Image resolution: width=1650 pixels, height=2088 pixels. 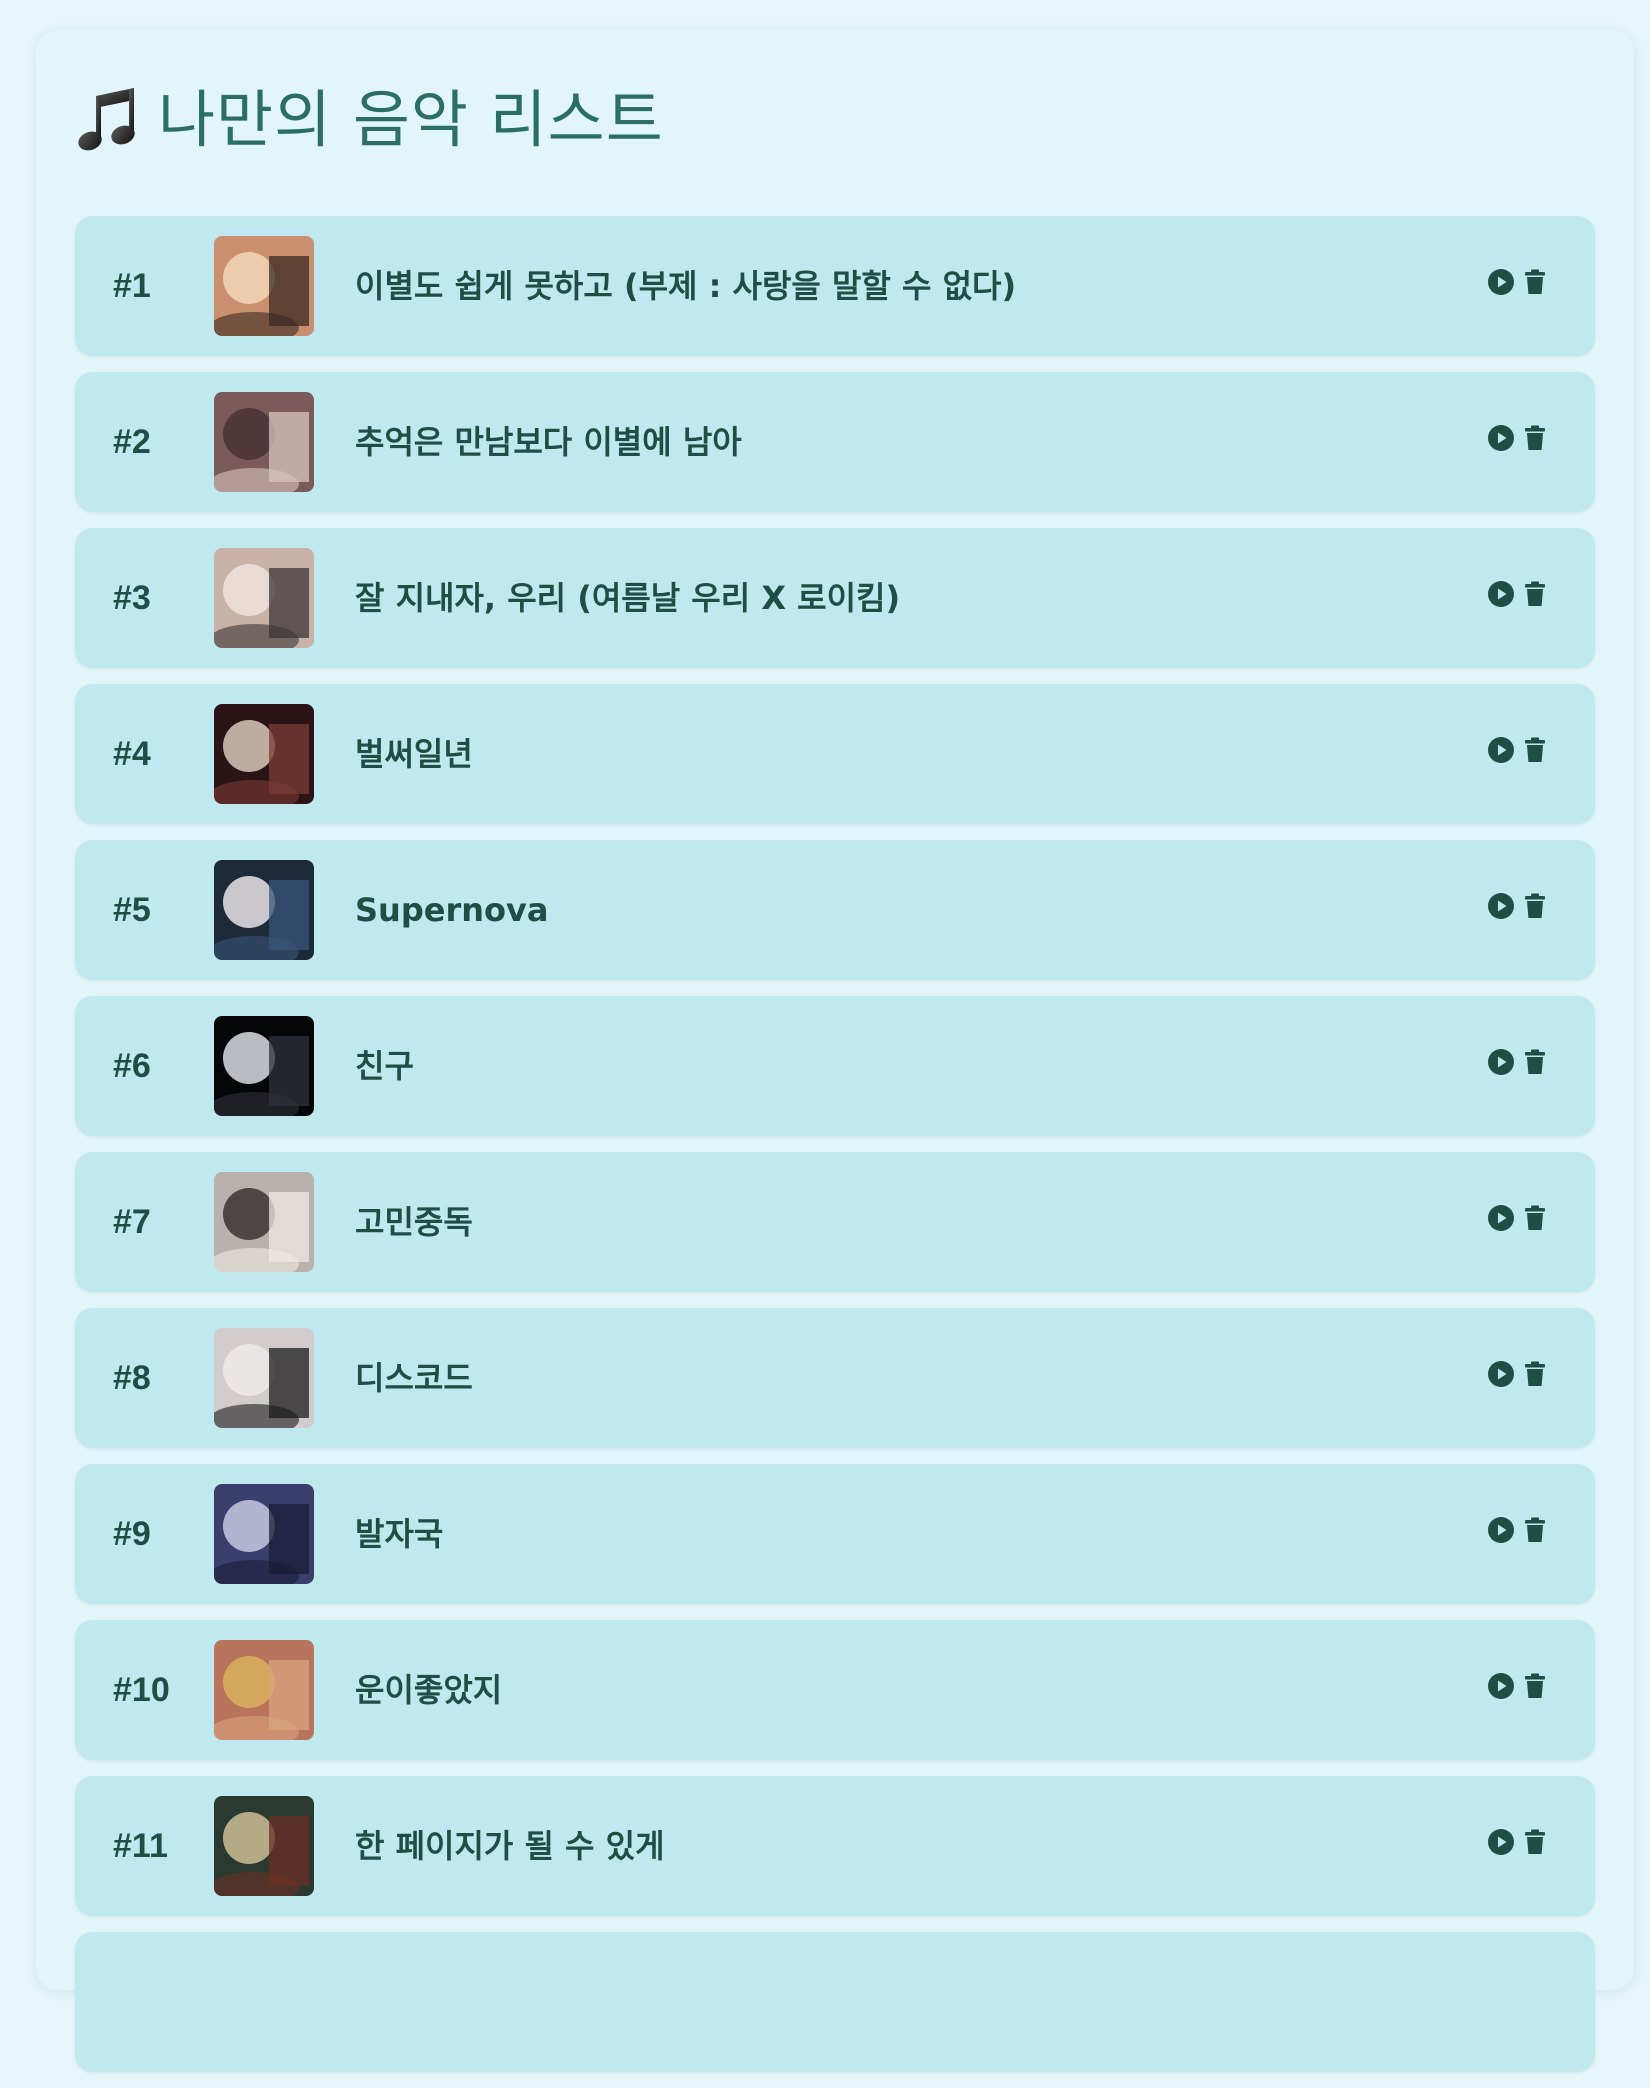 I want to click on song-title: 추억은 만남보다 이별에 남아, so click(x=548, y=442).